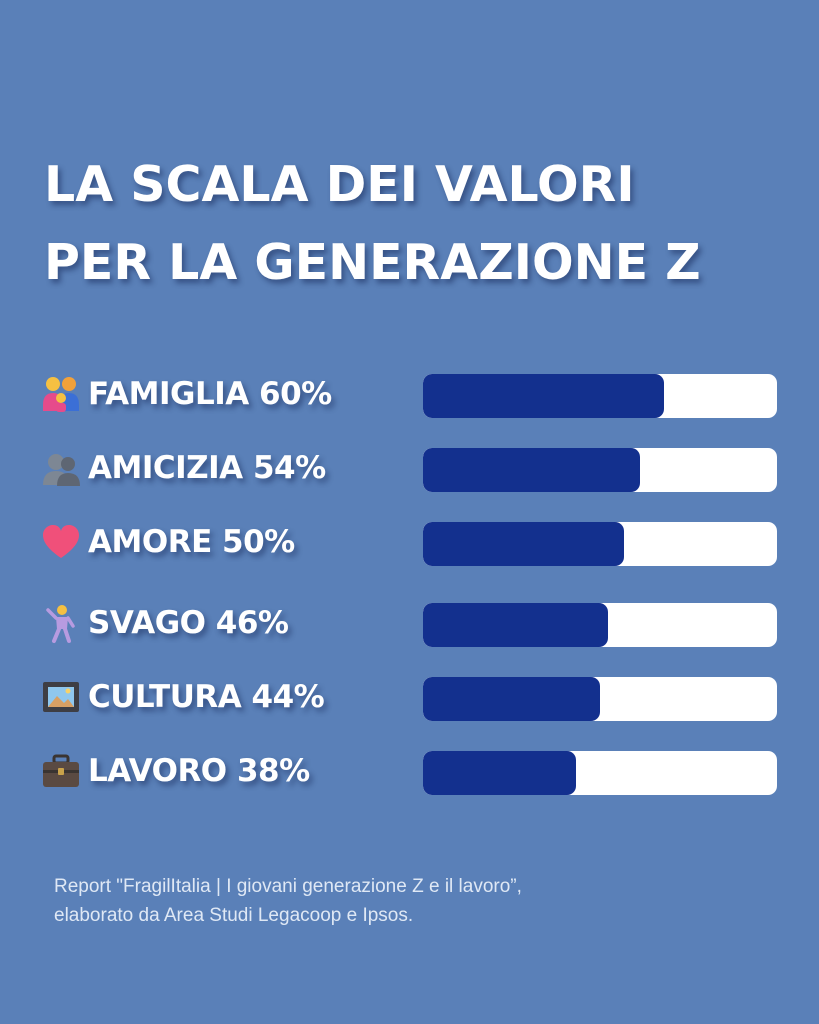 The height and width of the screenshot is (1024, 819). What do you see at coordinates (61, 623) in the screenshot?
I see `dancer-icon` at bounding box center [61, 623].